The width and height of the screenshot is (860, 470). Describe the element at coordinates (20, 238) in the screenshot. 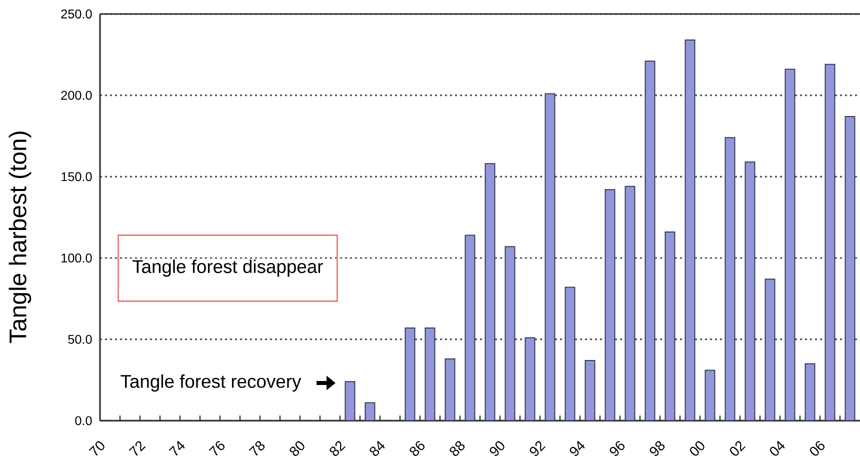

I see `y-axis-title: Tangle harbest (ton)` at that location.